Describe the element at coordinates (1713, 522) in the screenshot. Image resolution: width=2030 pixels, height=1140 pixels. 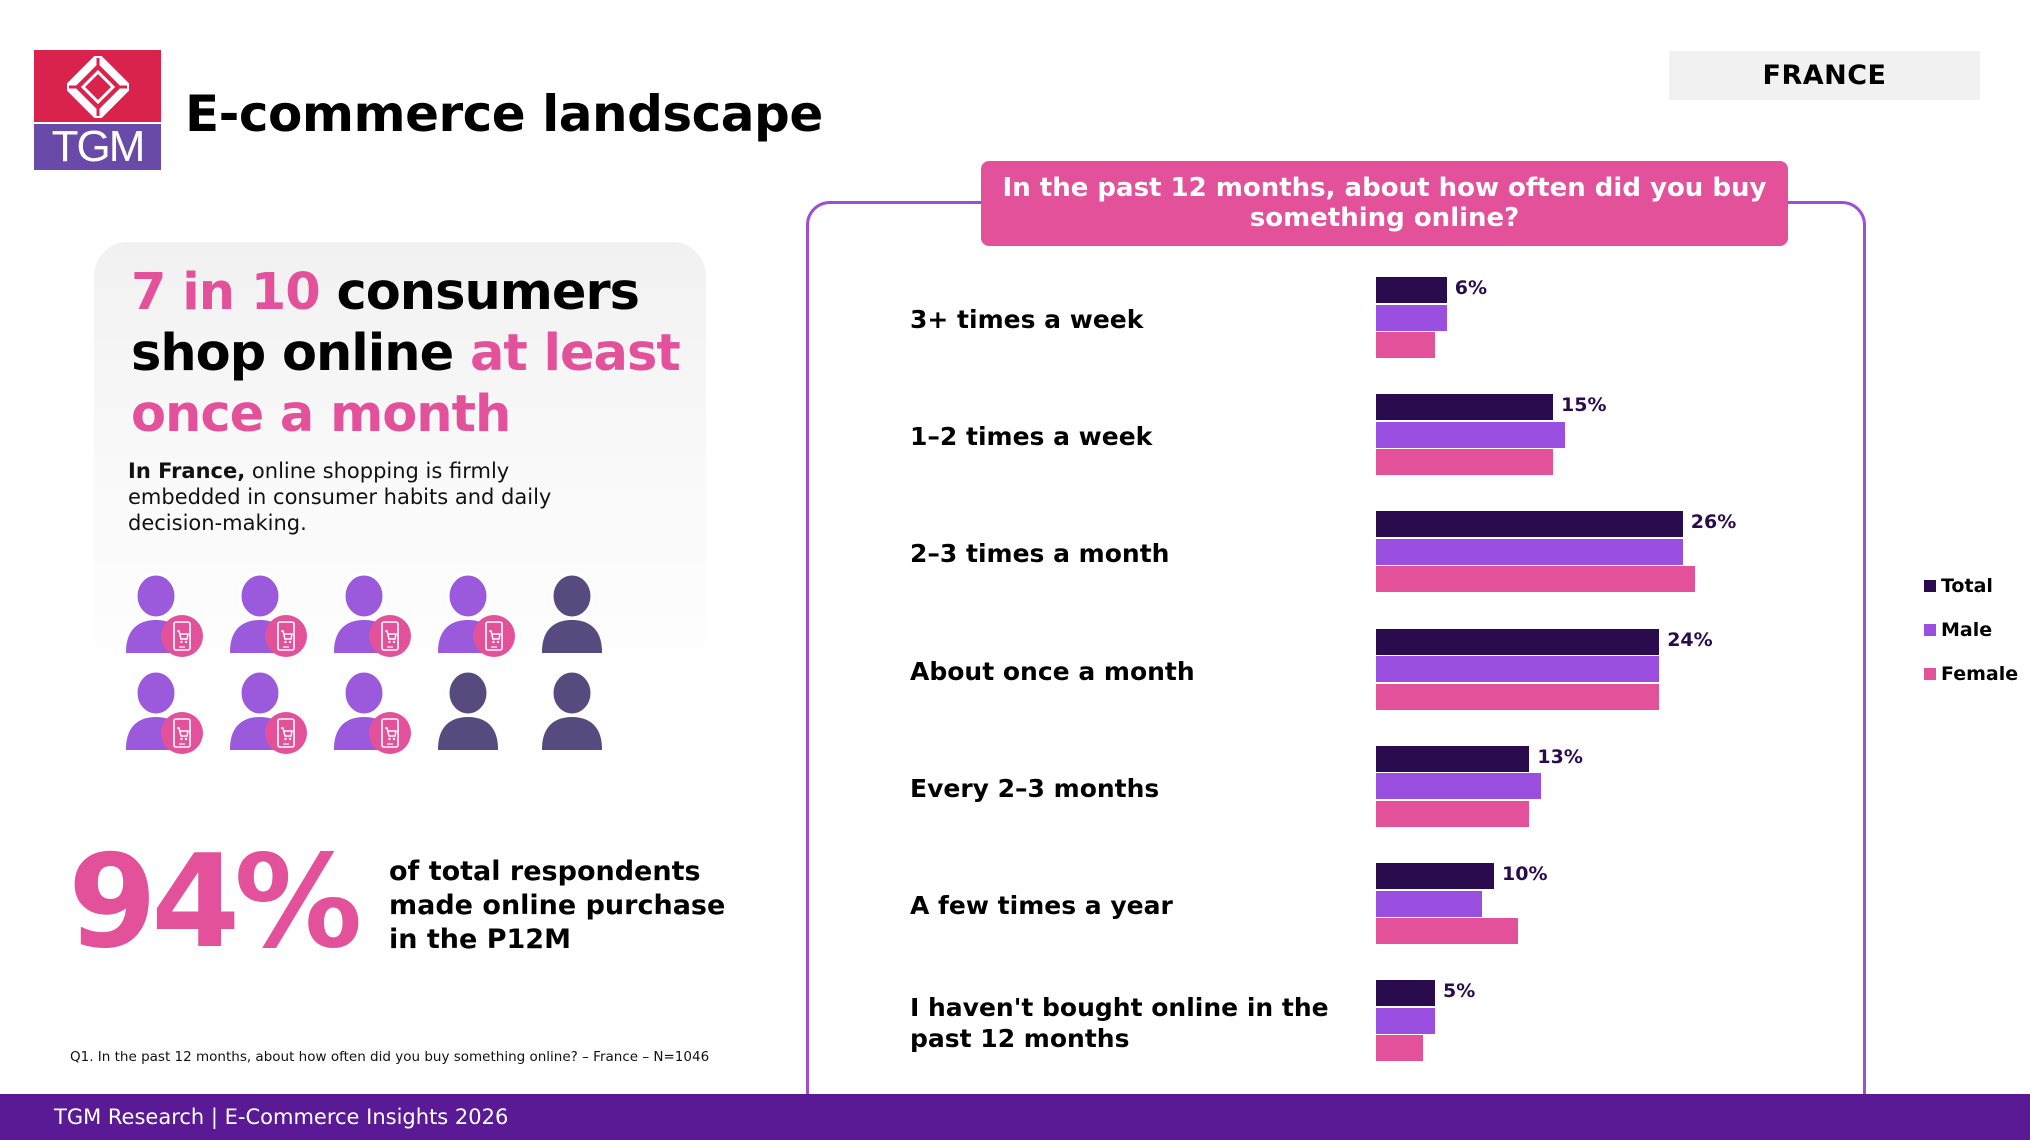
I see `data-label: 26%` at that location.